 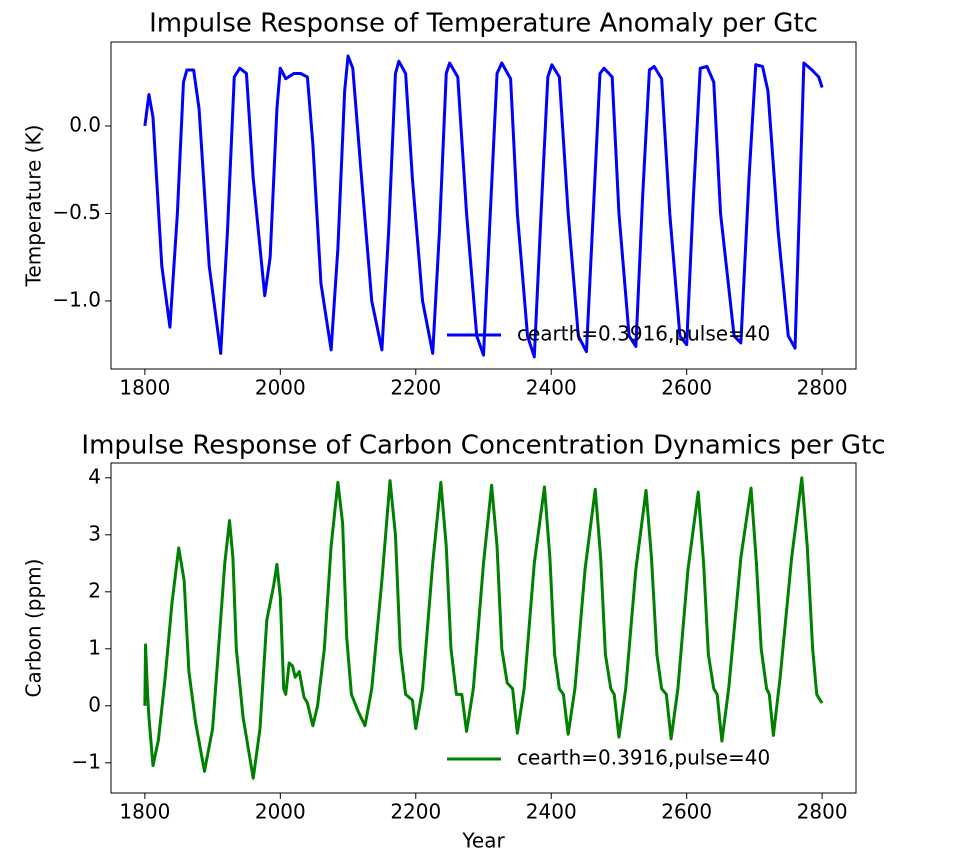 What do you see at coordinates (94, 533) in the screenshot?
I see `y-tick-label: 3` at bounding box center [94, 533].